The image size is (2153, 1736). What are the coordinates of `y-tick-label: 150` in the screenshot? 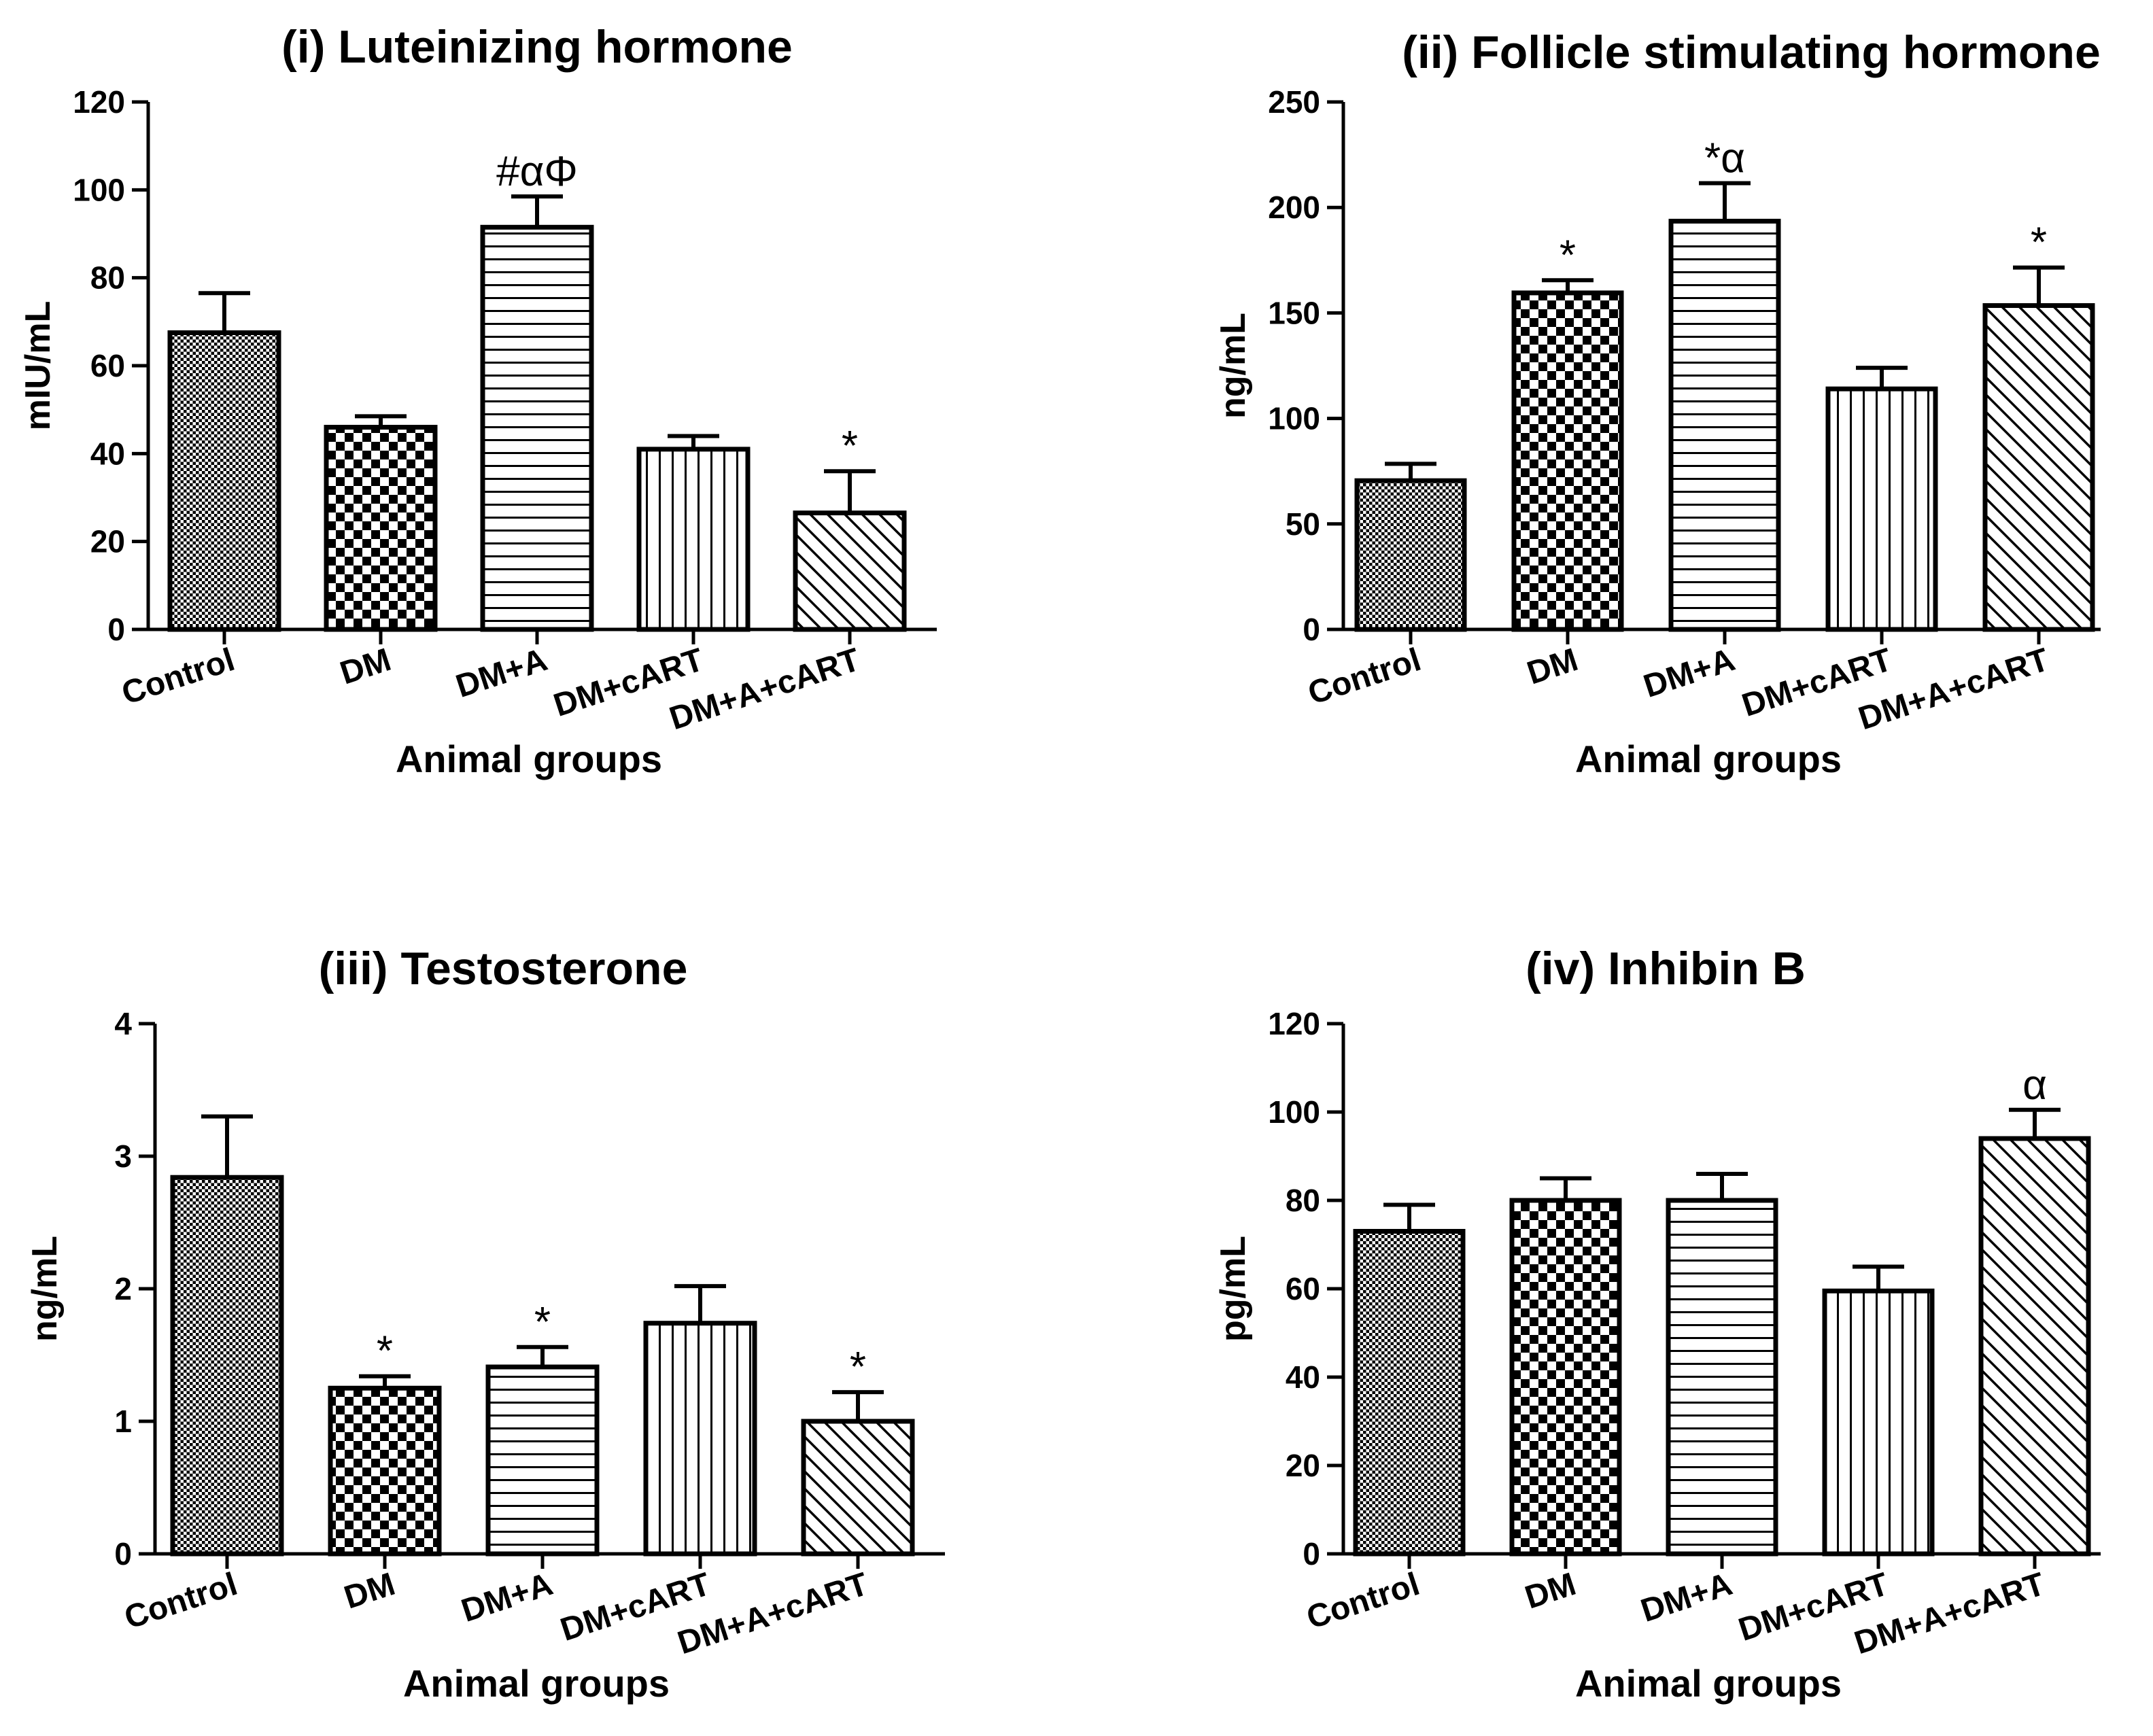 It's located at (1294, 312).